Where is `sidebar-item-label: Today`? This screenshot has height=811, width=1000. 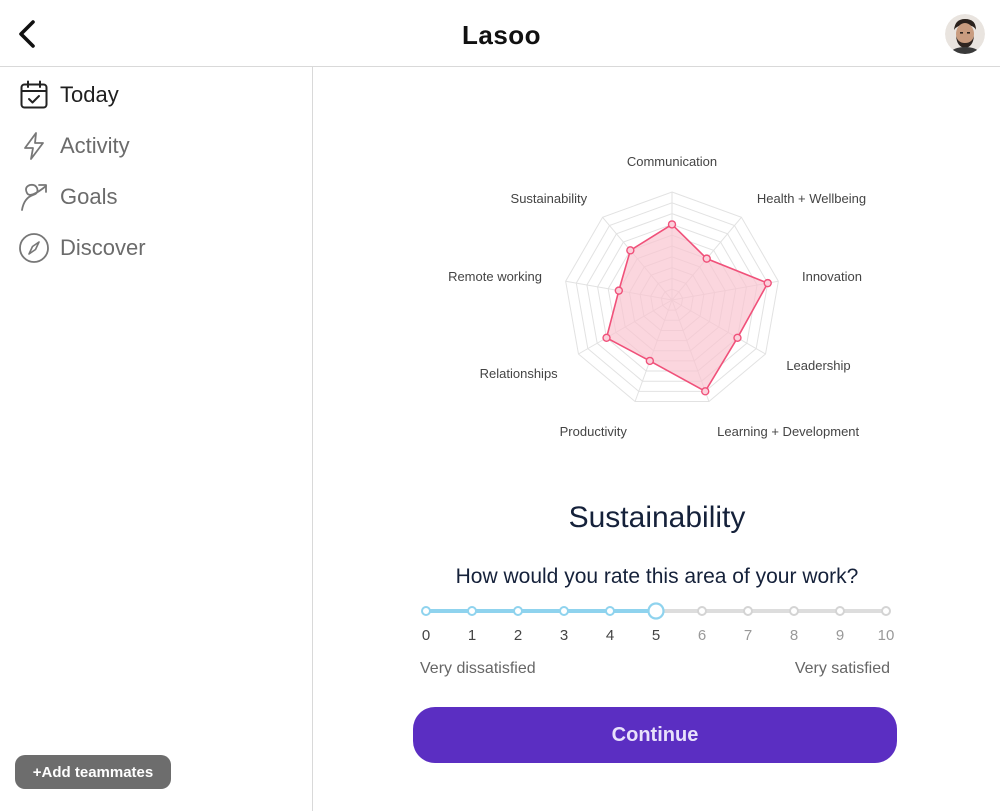 sidebar-item-label: Today is located at coordinates (89, 94).